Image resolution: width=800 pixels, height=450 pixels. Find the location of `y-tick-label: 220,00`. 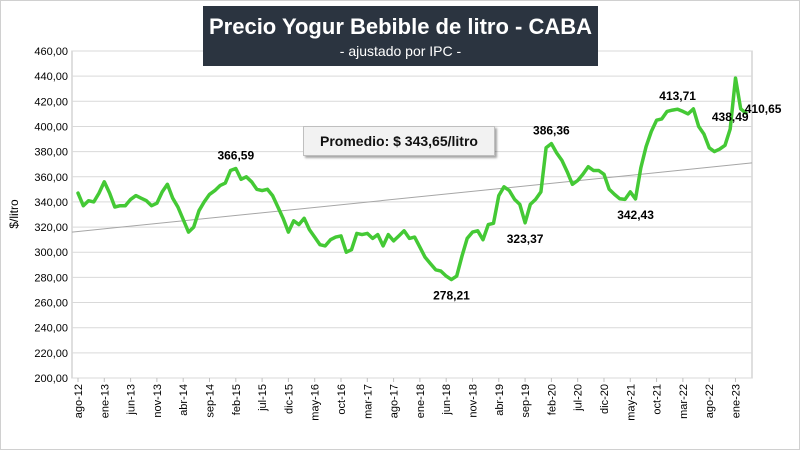

y-tick-label: 220,00 is located at coordinates (51, 354).